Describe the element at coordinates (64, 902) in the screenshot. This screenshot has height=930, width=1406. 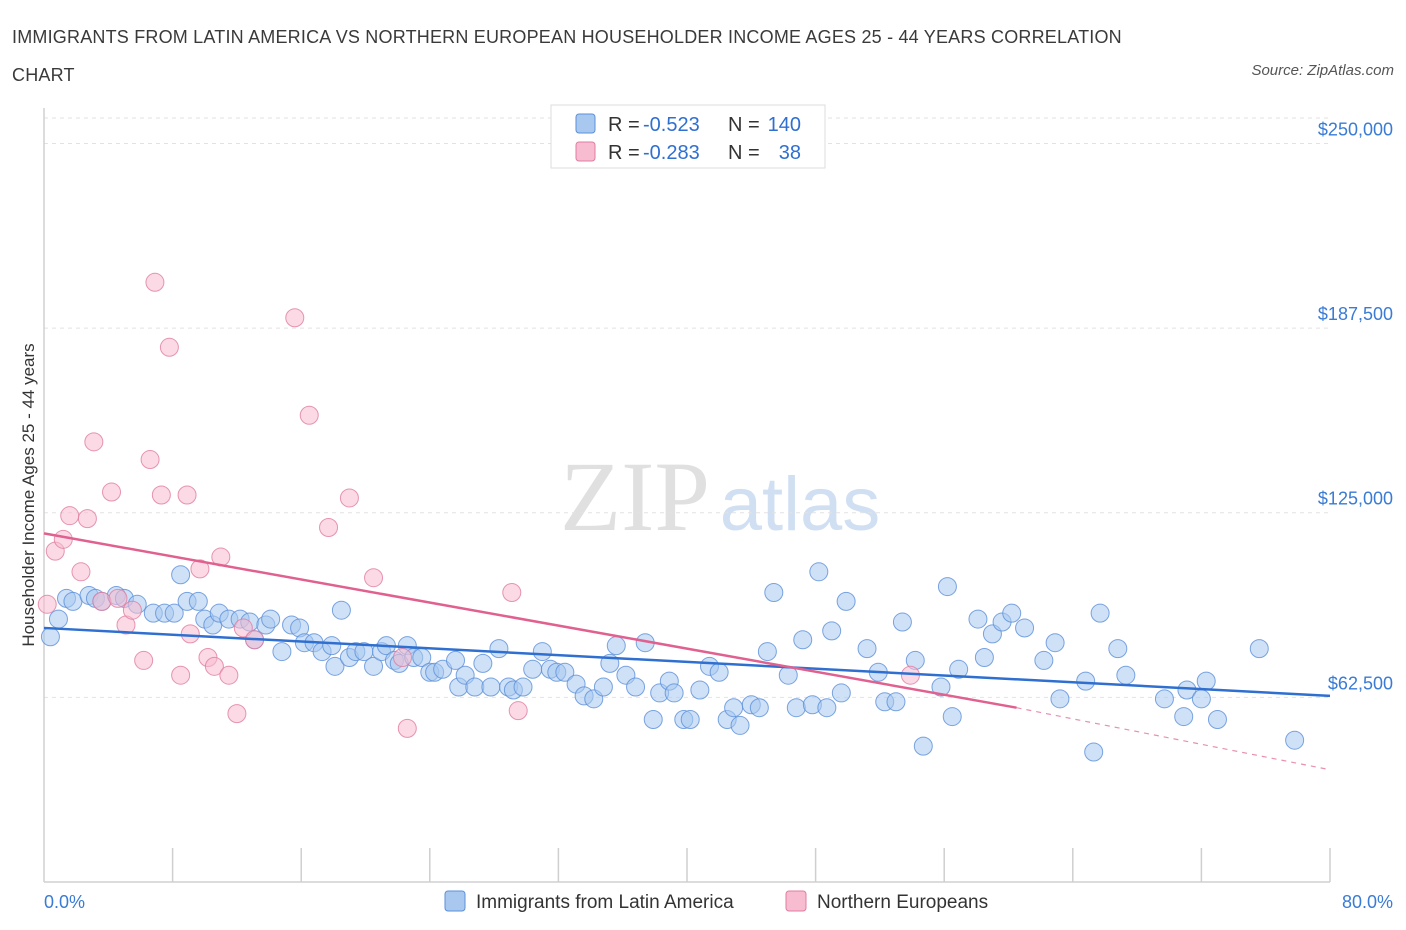
I see `x-tick-label-min: 0.0%` at that location.